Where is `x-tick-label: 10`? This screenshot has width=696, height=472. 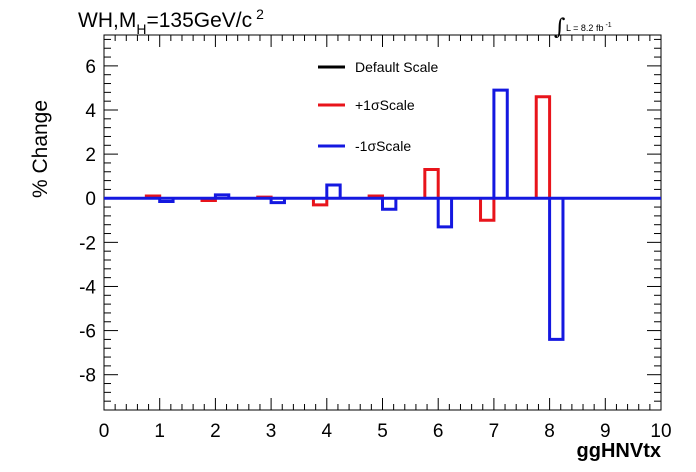 x-tick-label: 10 is located at coordinates (660, 431).